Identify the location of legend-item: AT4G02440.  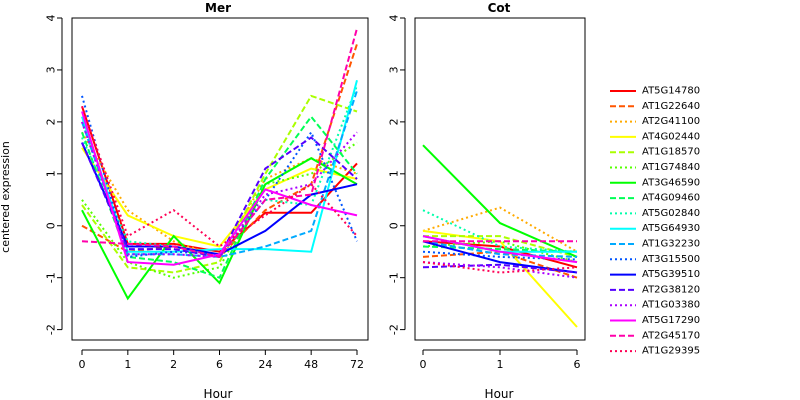
(655, 136).